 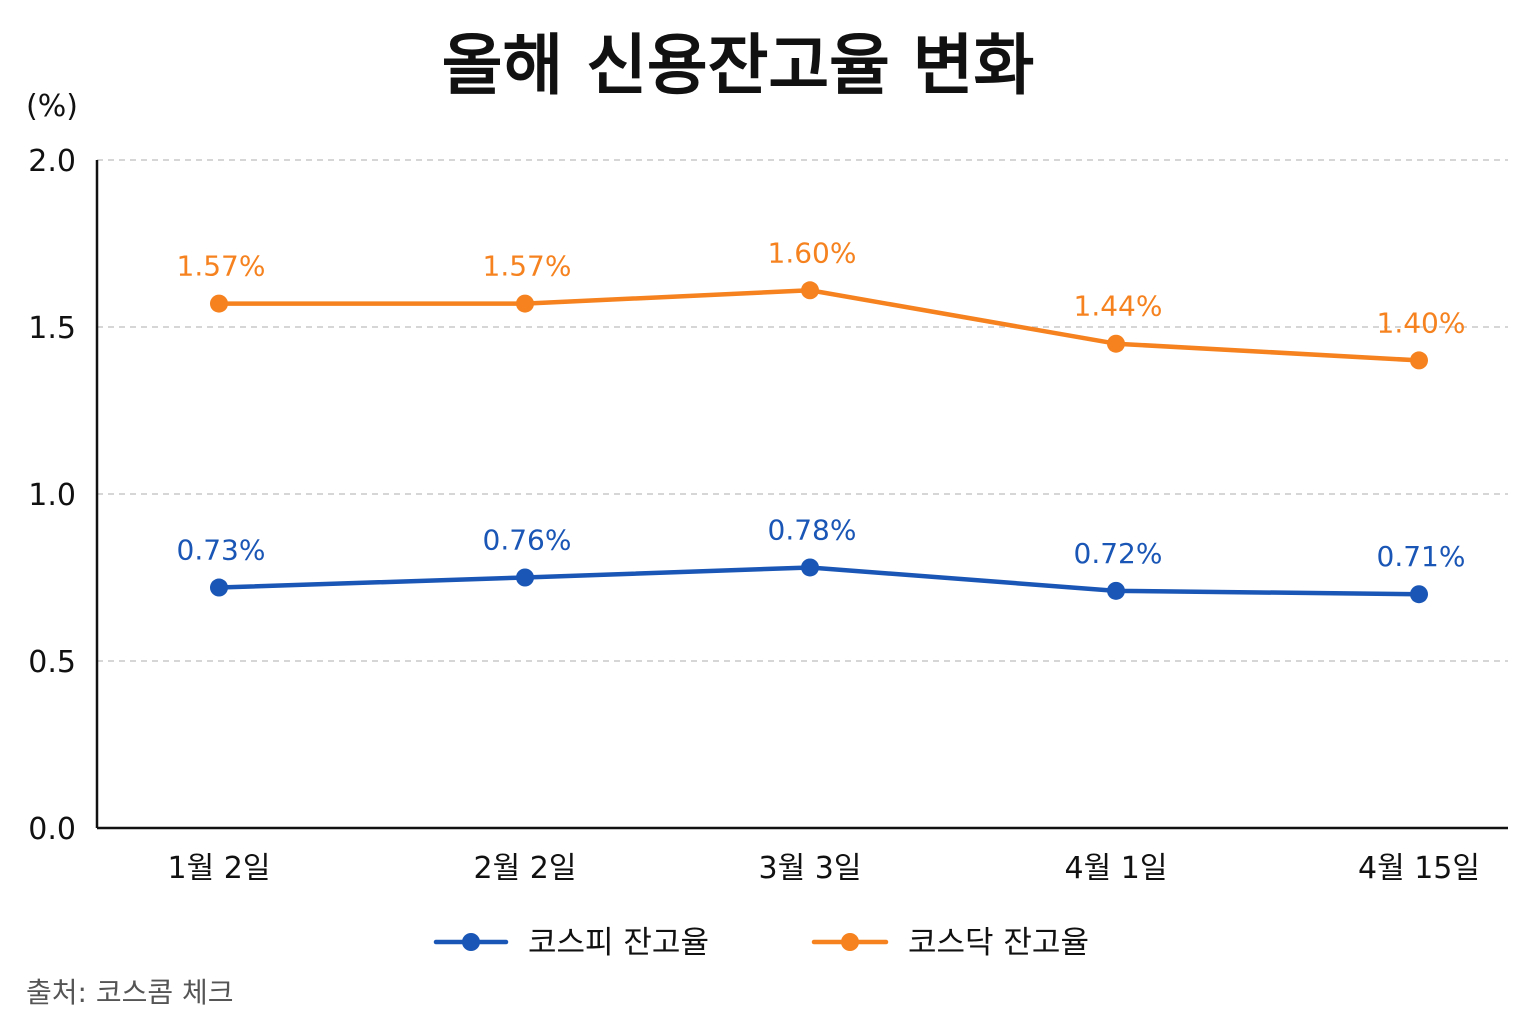 What do you see at coordinates (810, 868) in the screenshot?
I see `x-tick-label: 3월 3일` at bounding box center [810, 868].